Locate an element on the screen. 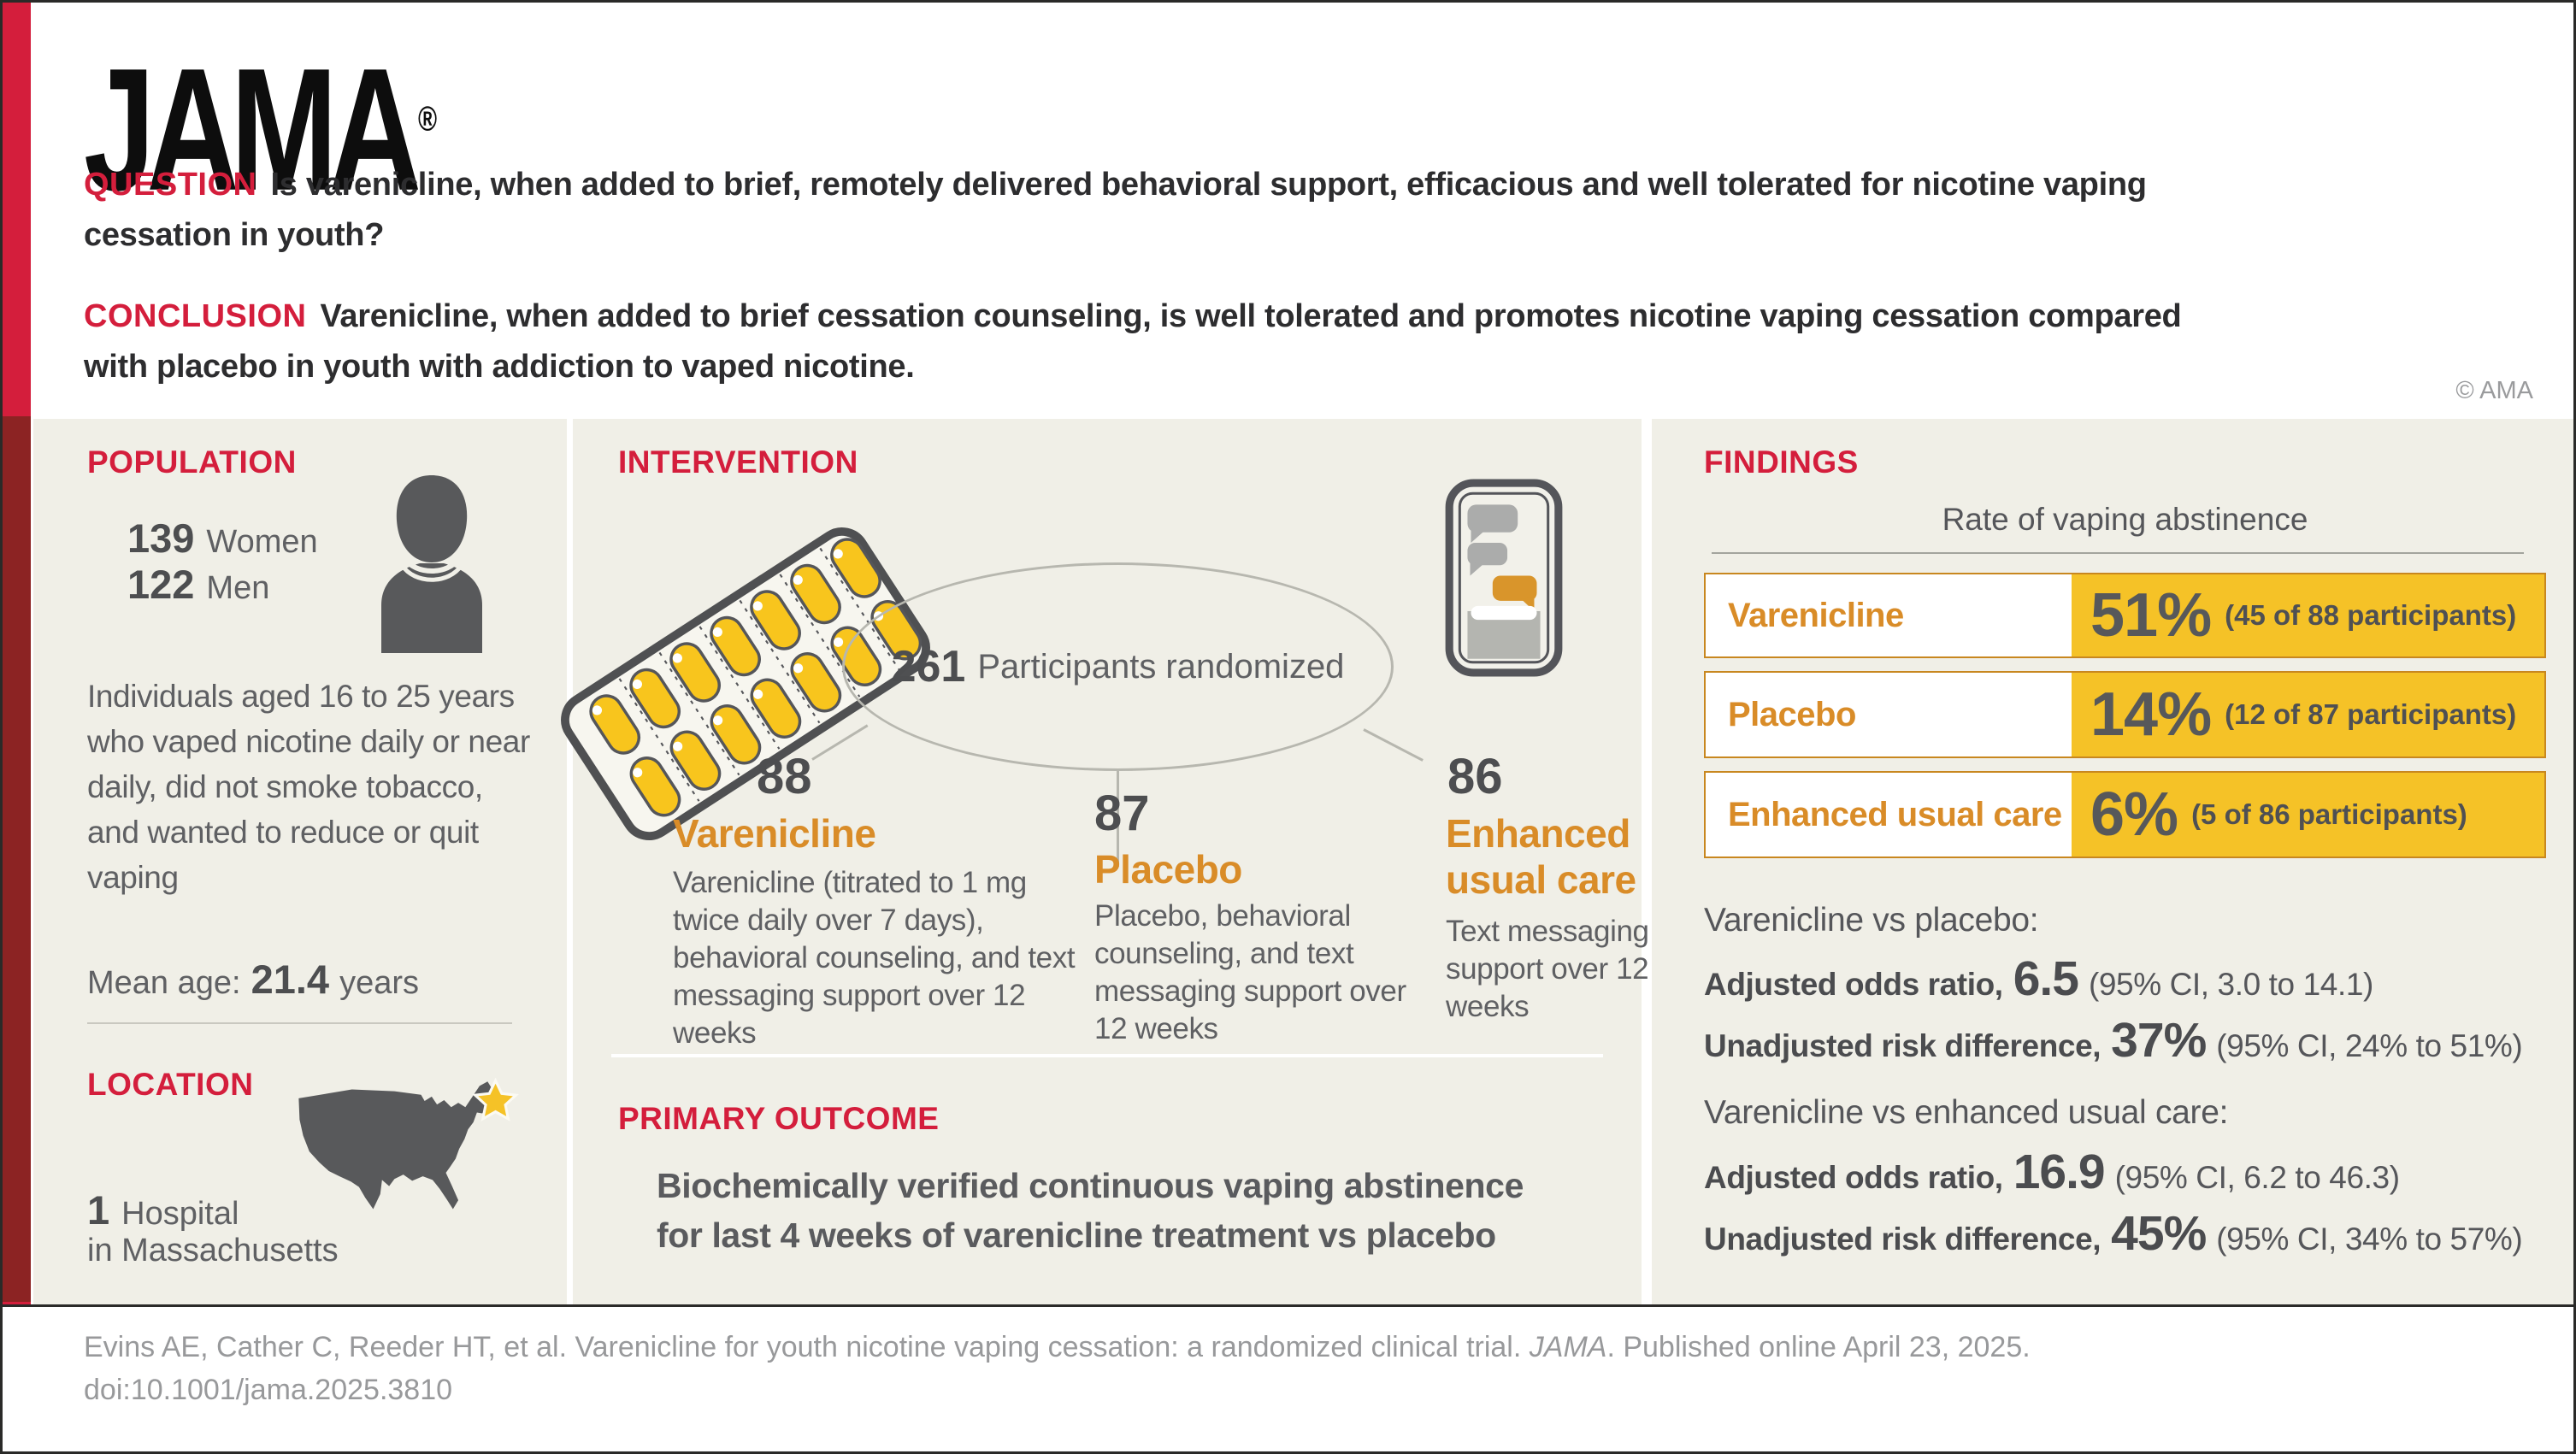 This screenshot has width=2576, height=1454. men-label: Men is located at coordinates (238, 588).